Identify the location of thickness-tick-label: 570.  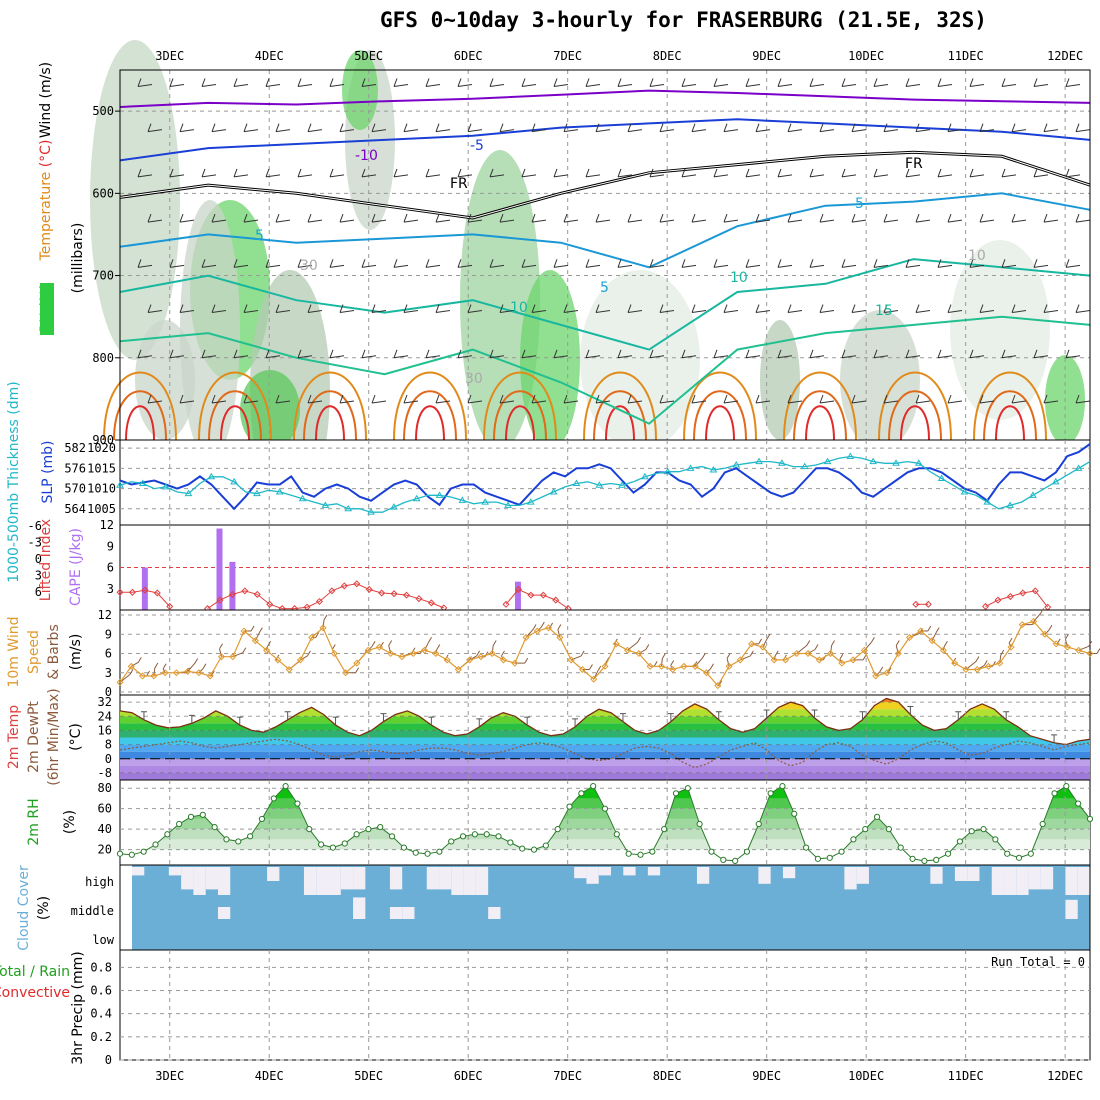
(75, 489).